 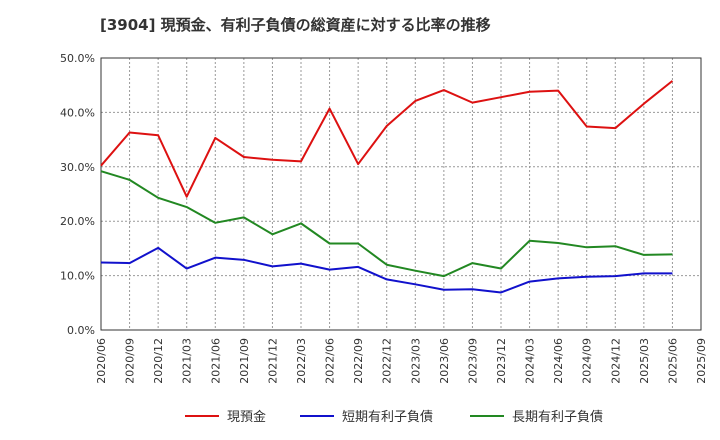 I want to click on x-tick-label: 2025/03, so click(x=644, y=361).